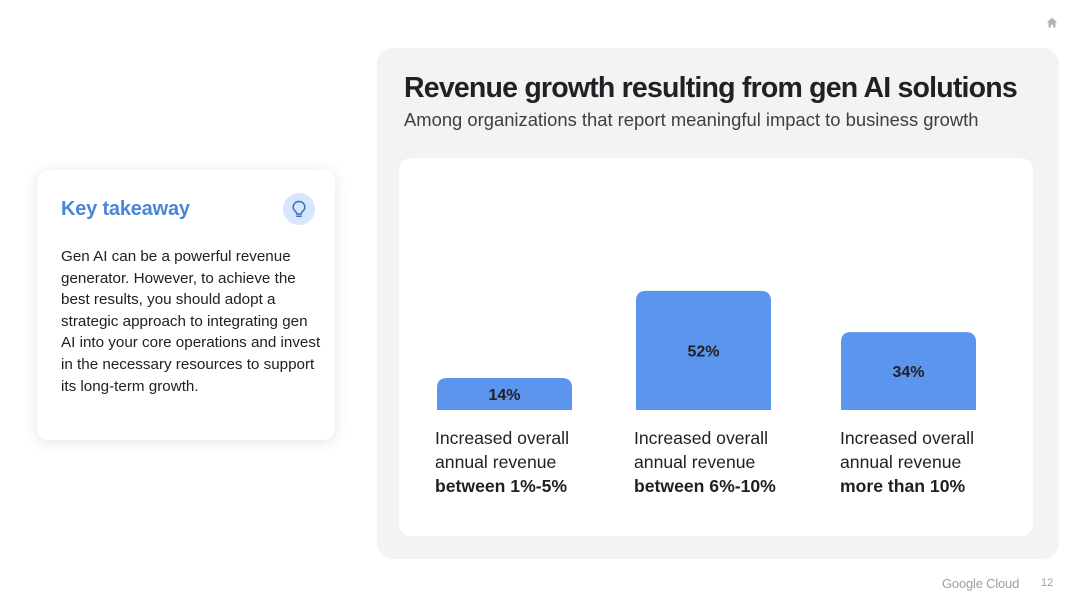 This screenshot has height=608, width=1080. I want to click on category-label-line-3: between 1%-5%, so click(501, 486).